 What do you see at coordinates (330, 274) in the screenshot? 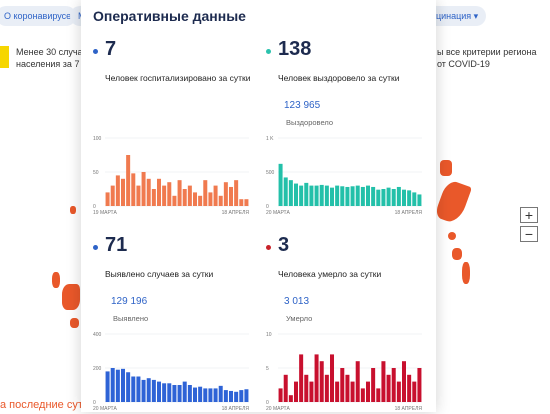
I see `stat-label: Человека умерло за сутки` at bounding box center [330, 274].